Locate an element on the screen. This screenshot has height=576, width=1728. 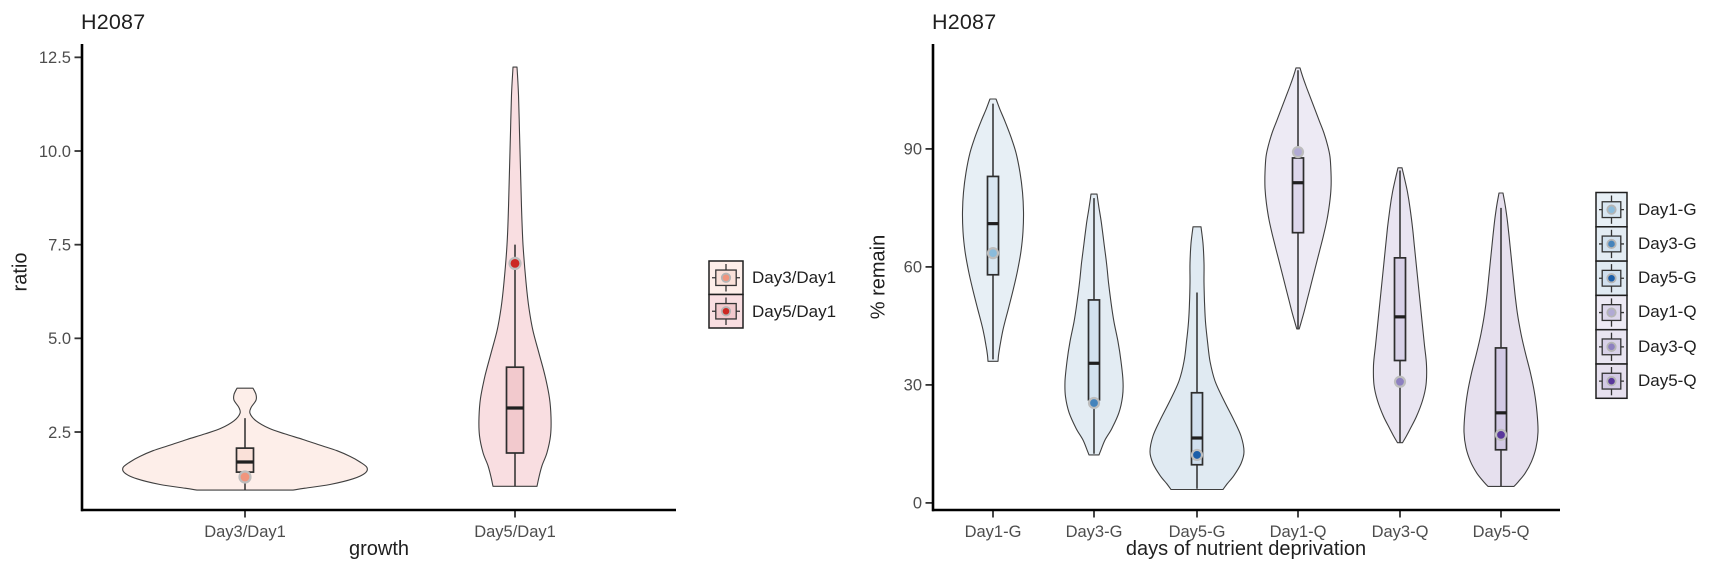
right-legend-label-day3-g: Day3-G is located at coordinates (1667, 243).